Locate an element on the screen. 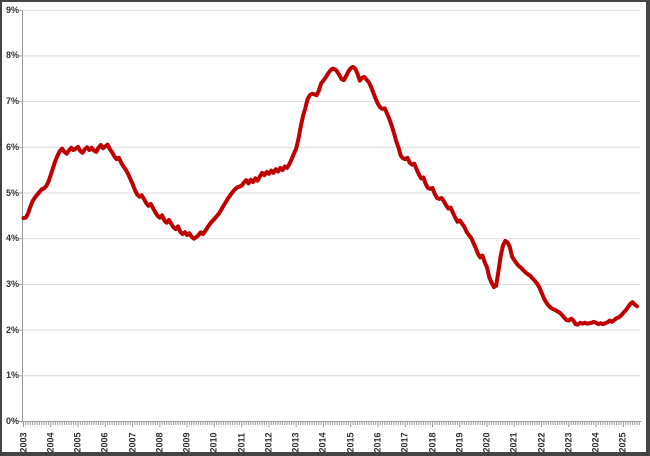  x-axis-tick-label: 2004 is located at coordinates (50, 442).